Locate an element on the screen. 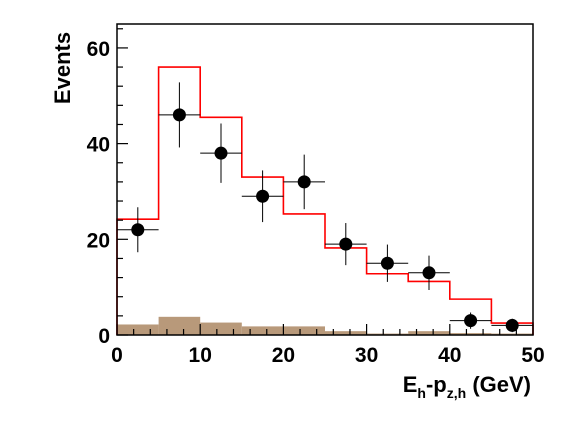 This screenshot has width=567, height=425. x-tick-label: 0 is located at coordinates (117, 355).